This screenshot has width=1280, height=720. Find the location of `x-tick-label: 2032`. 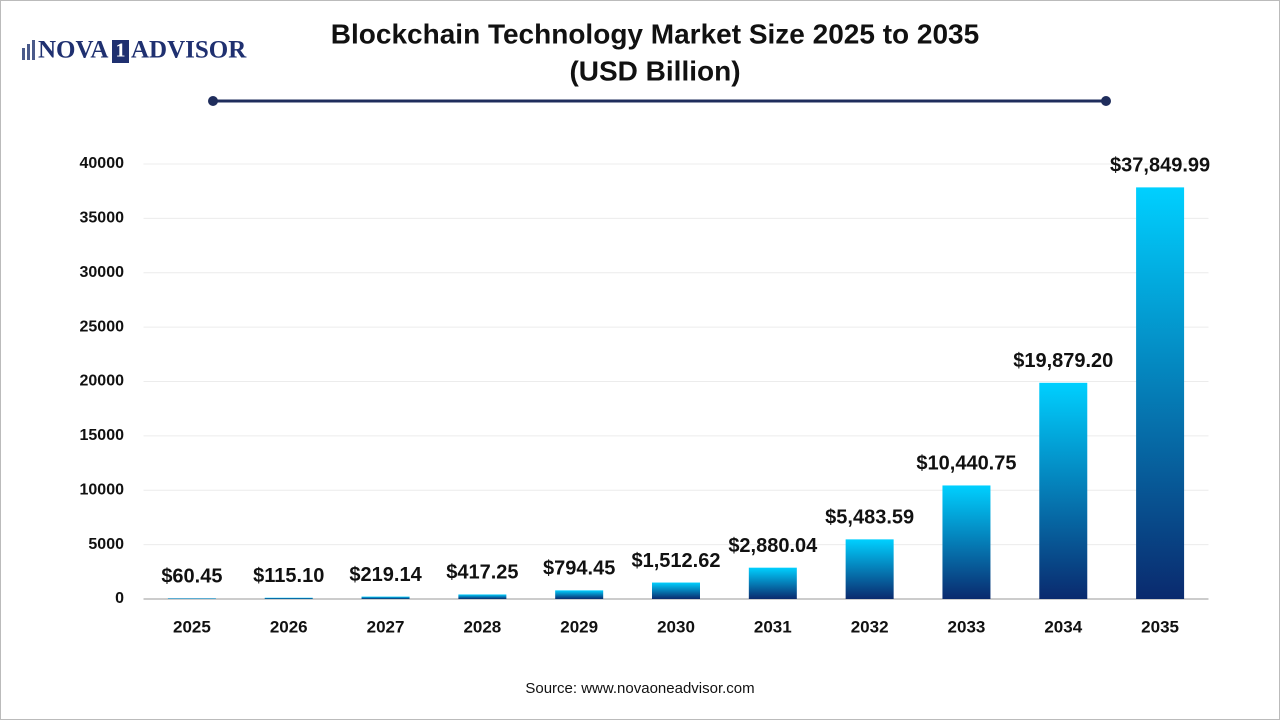

x-tick-label: 2032 is located at coordinates (870, 626).